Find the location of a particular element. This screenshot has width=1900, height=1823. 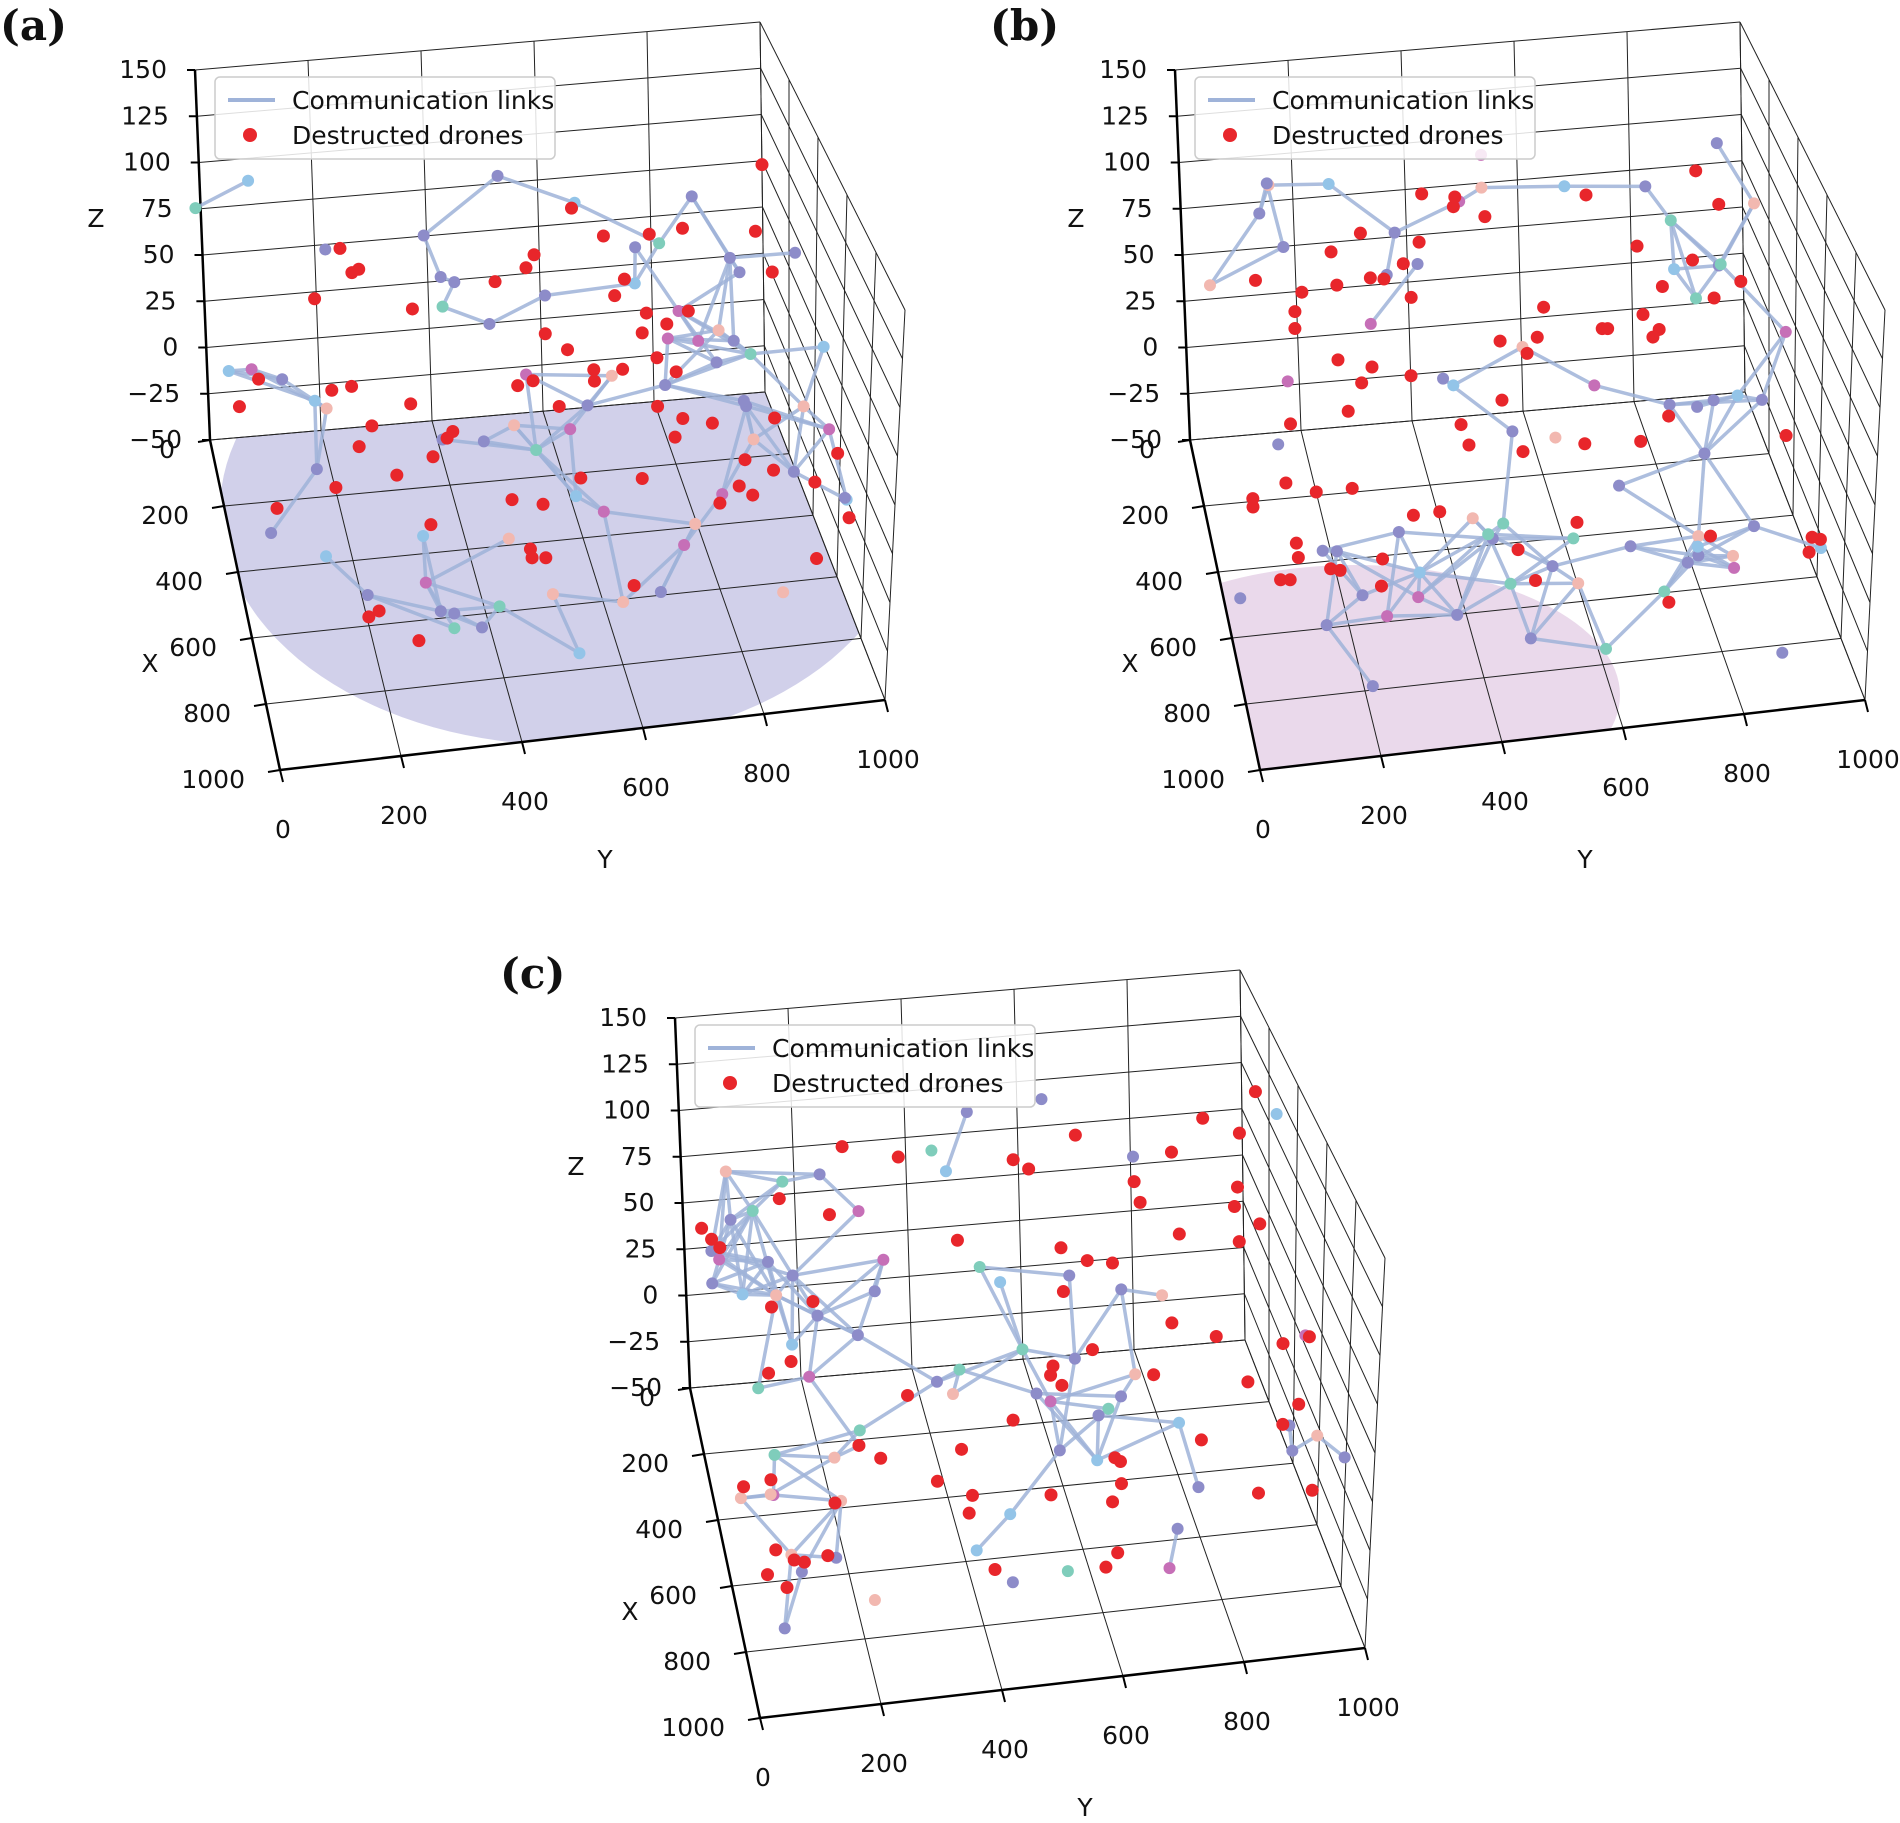

z-tick-label: −50 is located at coordinates (635, 1387).